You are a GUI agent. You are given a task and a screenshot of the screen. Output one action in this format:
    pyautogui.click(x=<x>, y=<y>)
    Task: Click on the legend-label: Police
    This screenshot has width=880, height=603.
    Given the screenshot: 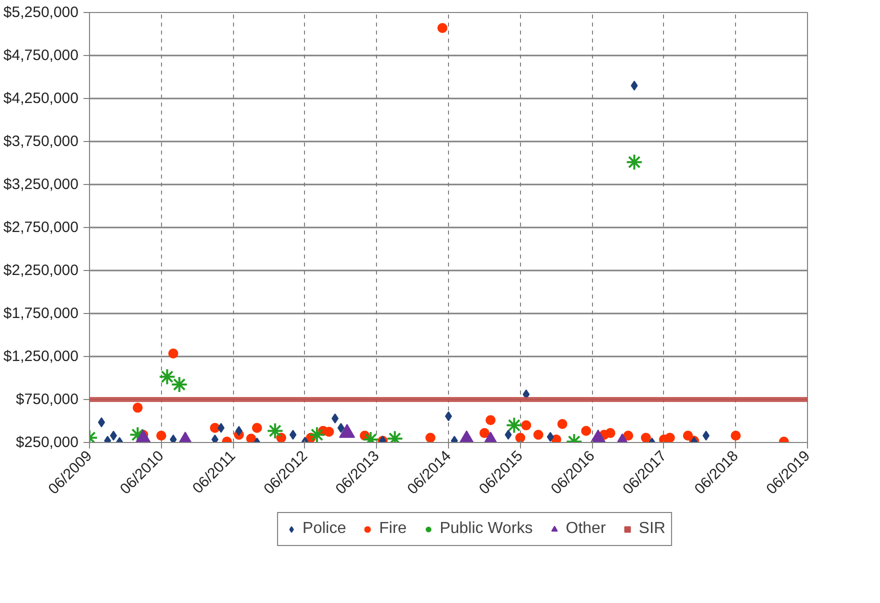 What is the action you would take?
    pyautogui.click(x=324, y=529)
    